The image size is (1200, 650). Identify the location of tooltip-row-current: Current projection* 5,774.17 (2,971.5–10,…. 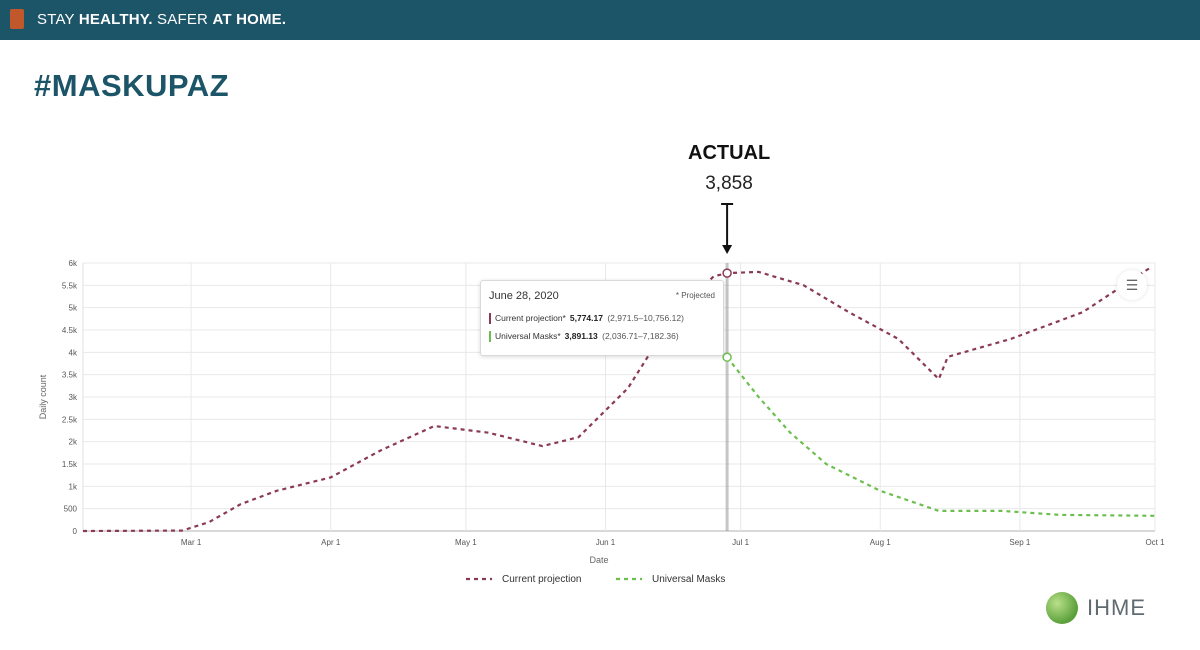
(586, 319).